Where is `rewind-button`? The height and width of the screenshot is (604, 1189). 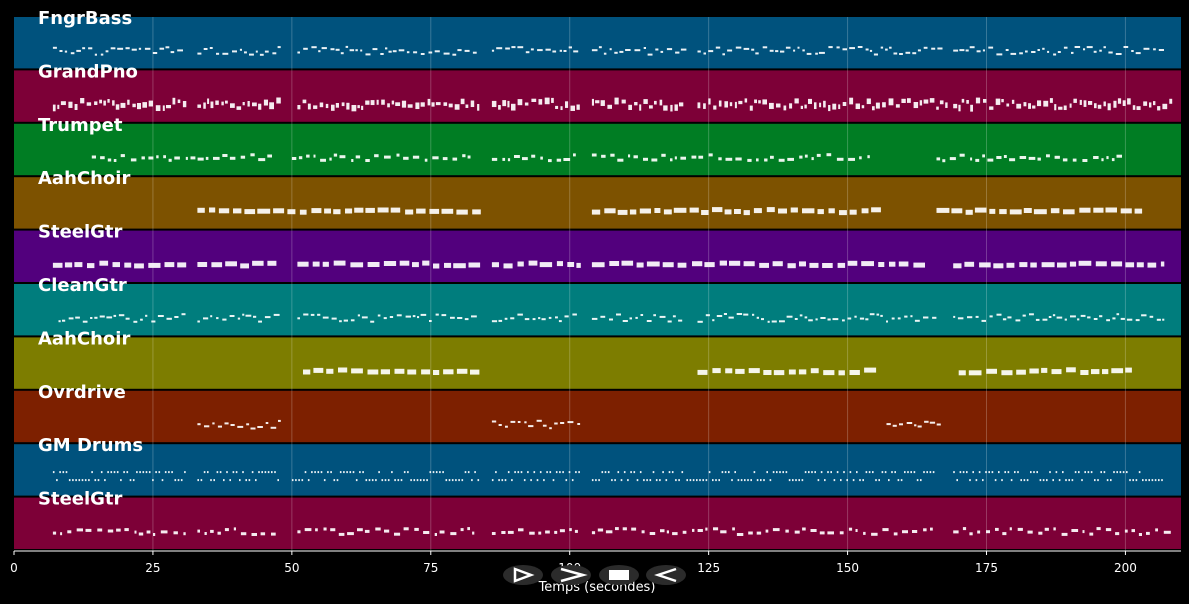 rewind-button is located at coordinates (666, 575).